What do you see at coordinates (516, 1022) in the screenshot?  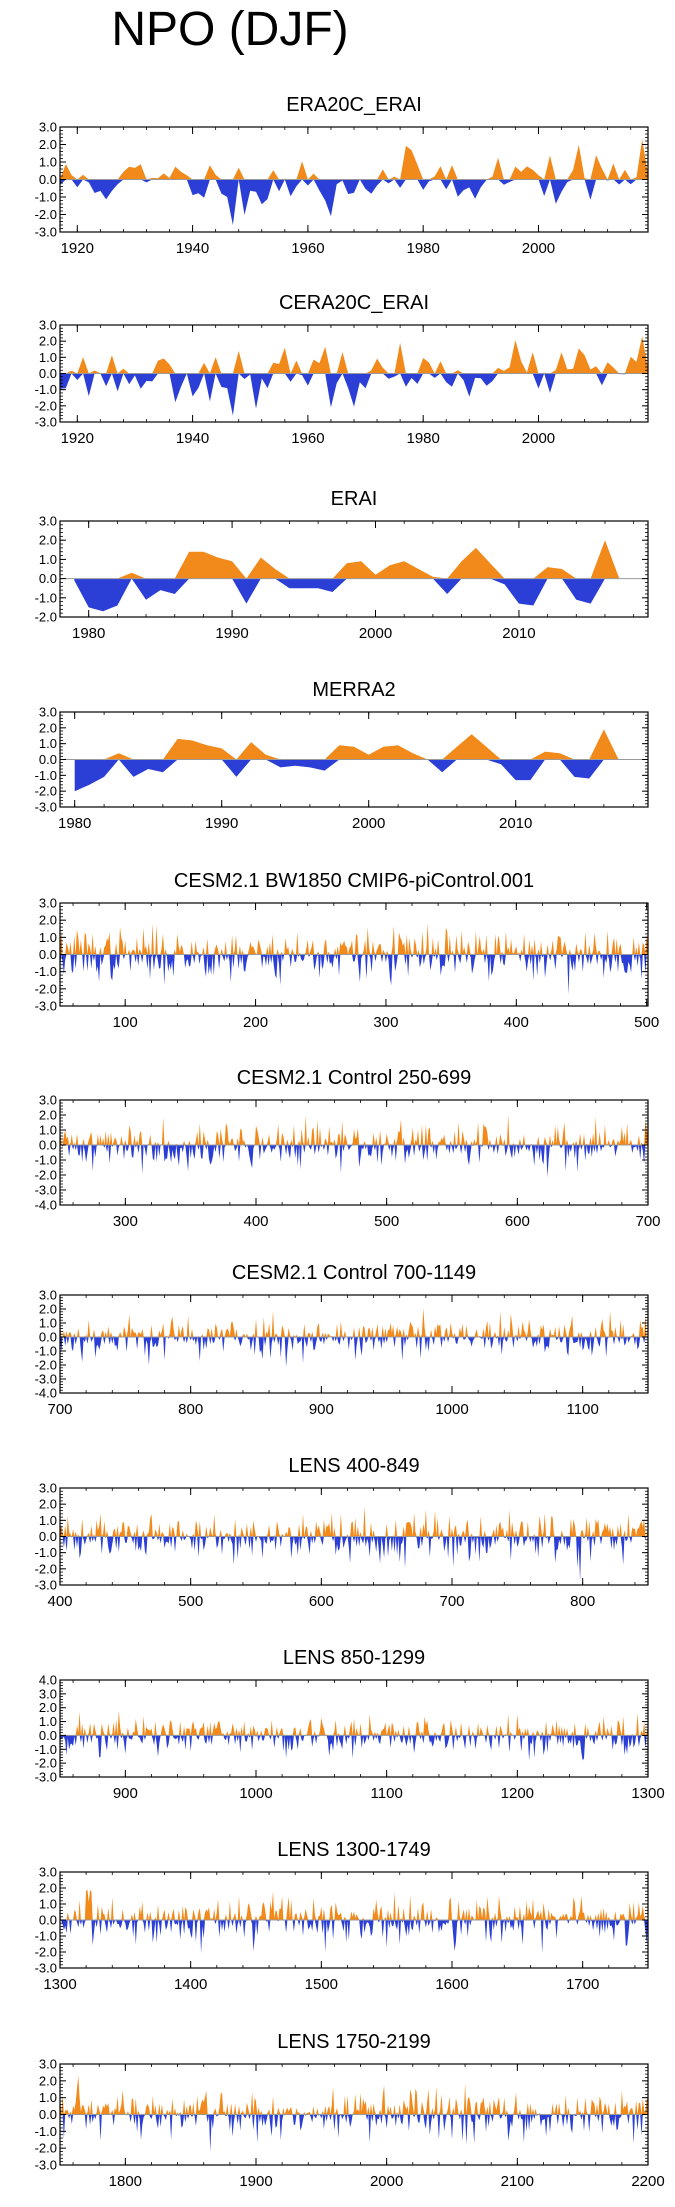 I see `xtick-label: 400` at bounding box center [516, 1022].